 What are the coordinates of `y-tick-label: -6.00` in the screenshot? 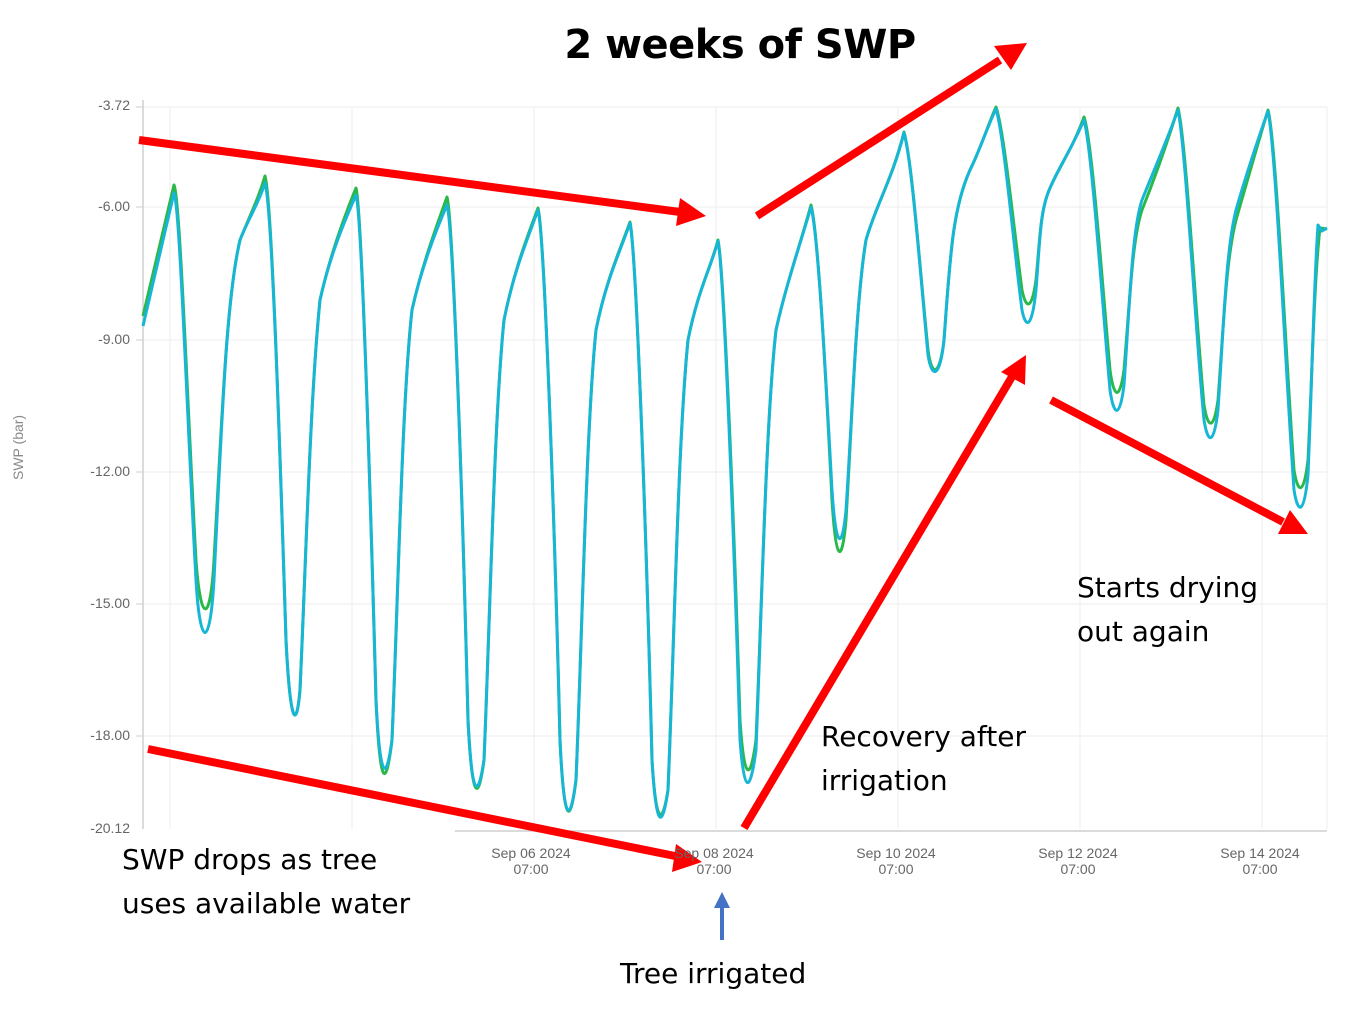 It's located at (114, 206).